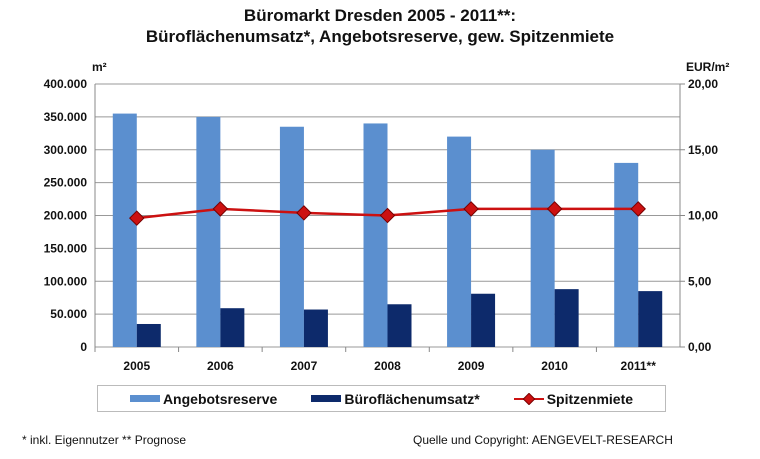 Image resolution: width=760 pixels, height=459 pixels. What do you see at coordinates (703, 84) in the screenshot?
I see `y2-tick-label: 20,00` at bounding box center [703, 84].